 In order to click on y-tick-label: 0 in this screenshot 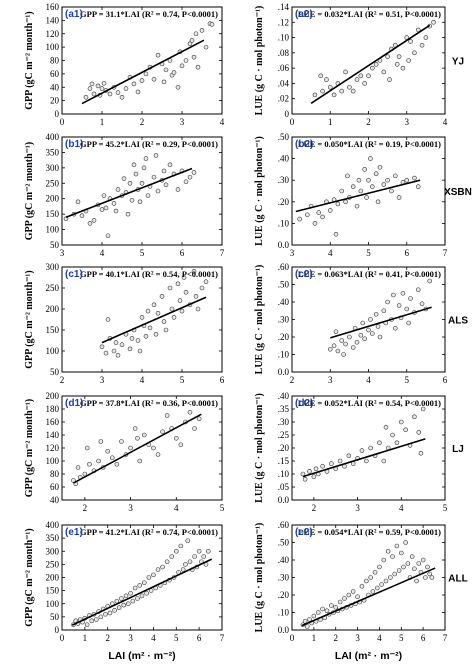, I will do `click(287, 114)`.